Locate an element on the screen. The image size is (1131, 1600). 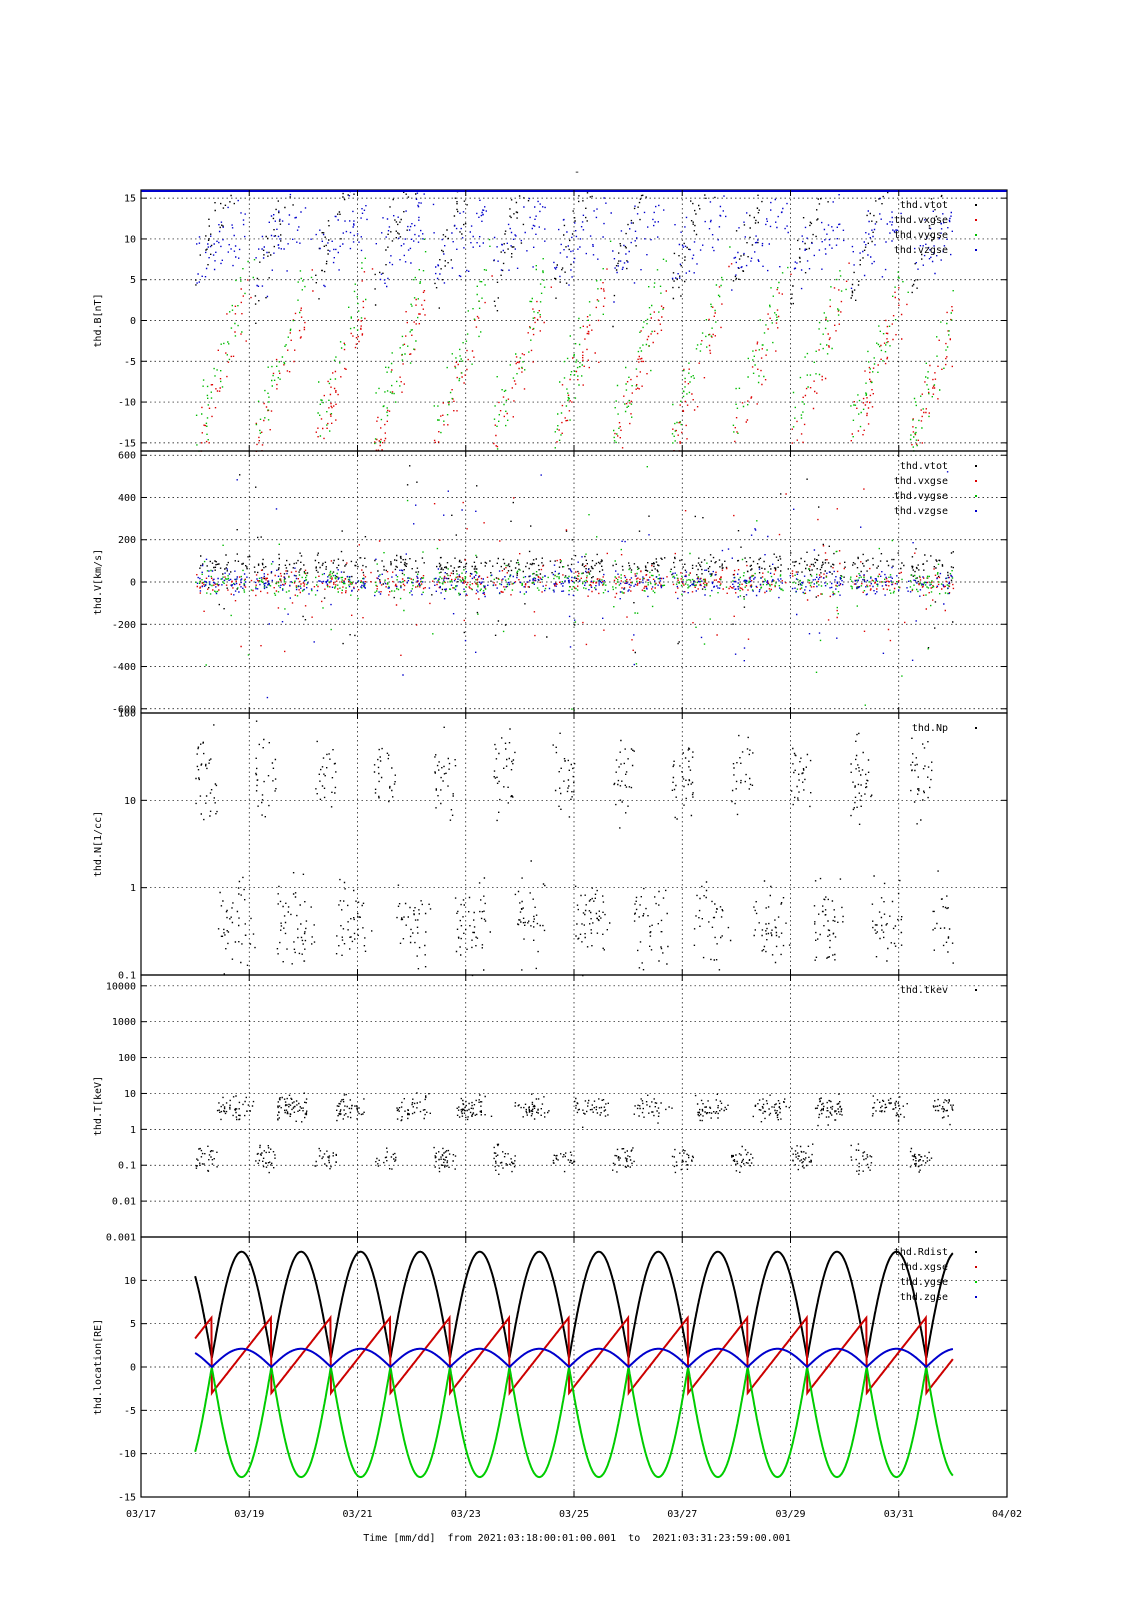
y-axis: 10000 1000 100 10 1 0.1 0.01 0.001 is located at coordinates (557, 1109).